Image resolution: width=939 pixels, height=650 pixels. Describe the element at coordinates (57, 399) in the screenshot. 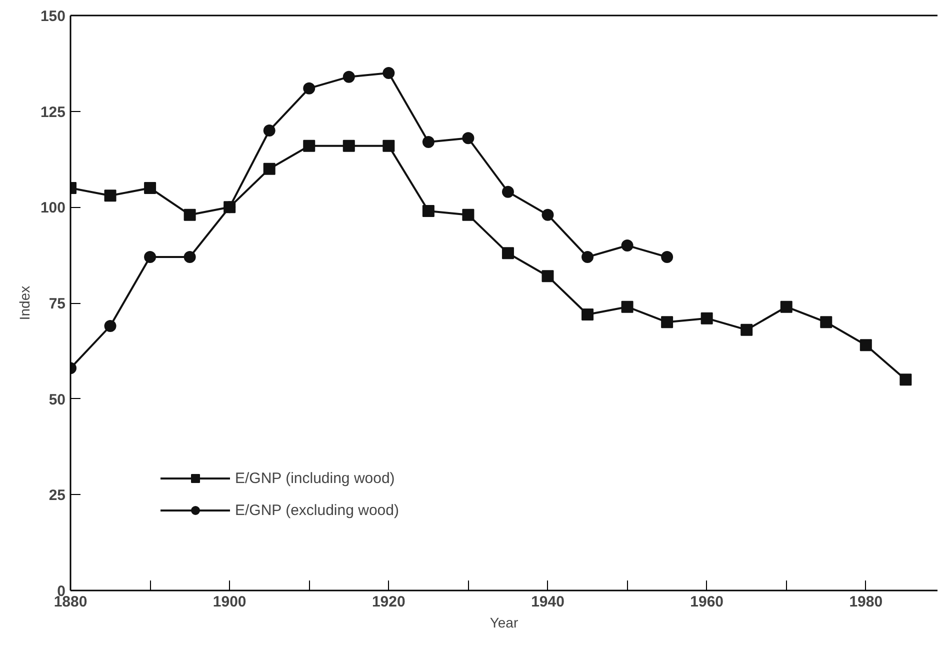

I see `y-tick-label: 50` at that location.